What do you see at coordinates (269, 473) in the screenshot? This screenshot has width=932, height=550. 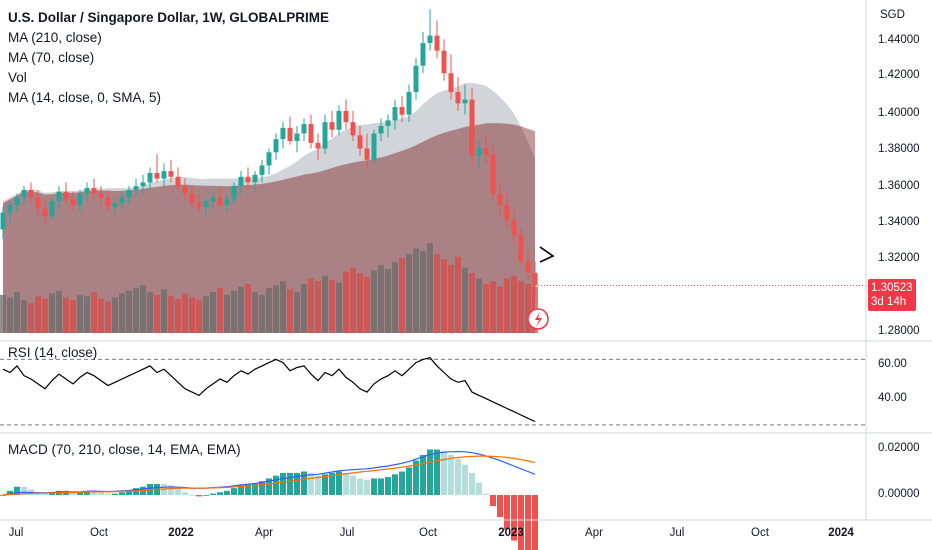 I see `macd-line` at bounding box center [269, 473].